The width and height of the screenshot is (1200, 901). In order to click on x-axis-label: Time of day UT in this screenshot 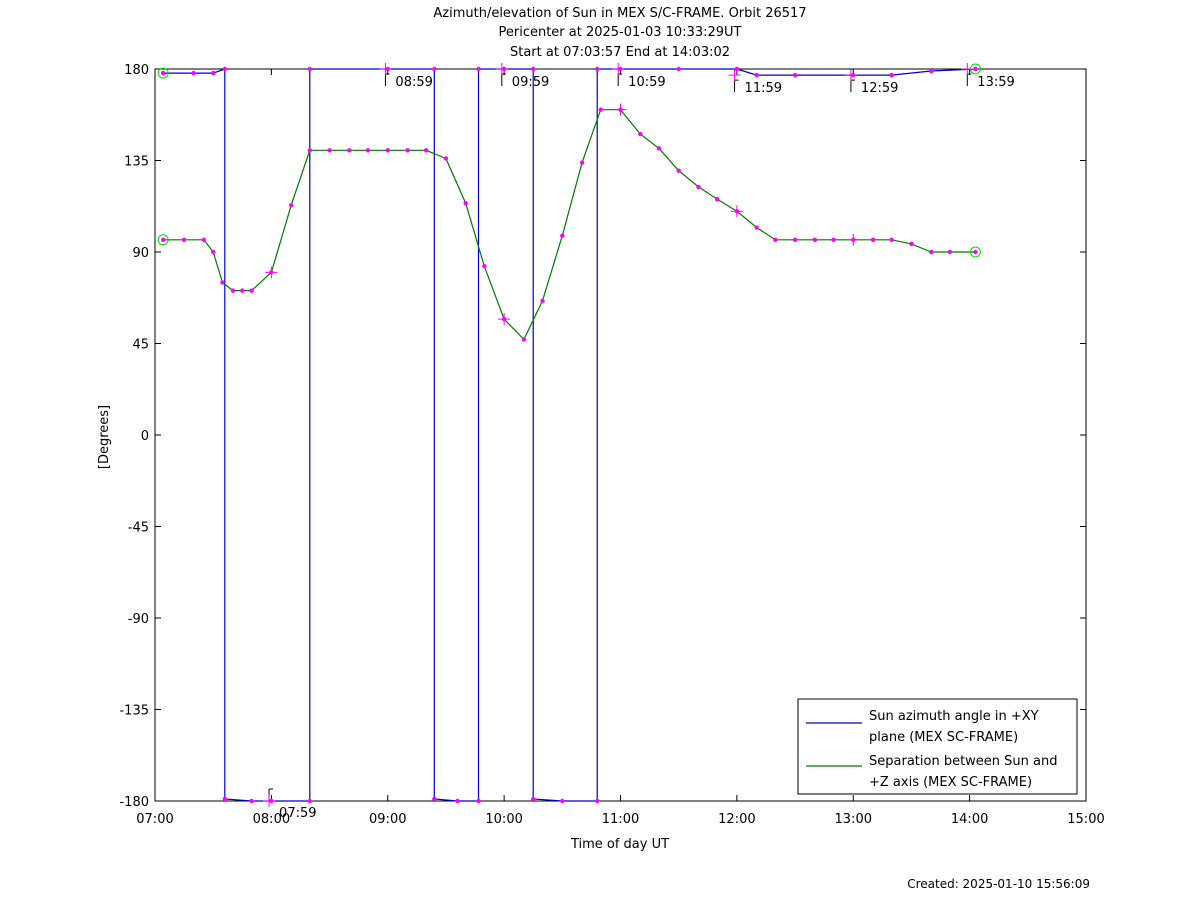, I will do `click(619, 844)`.